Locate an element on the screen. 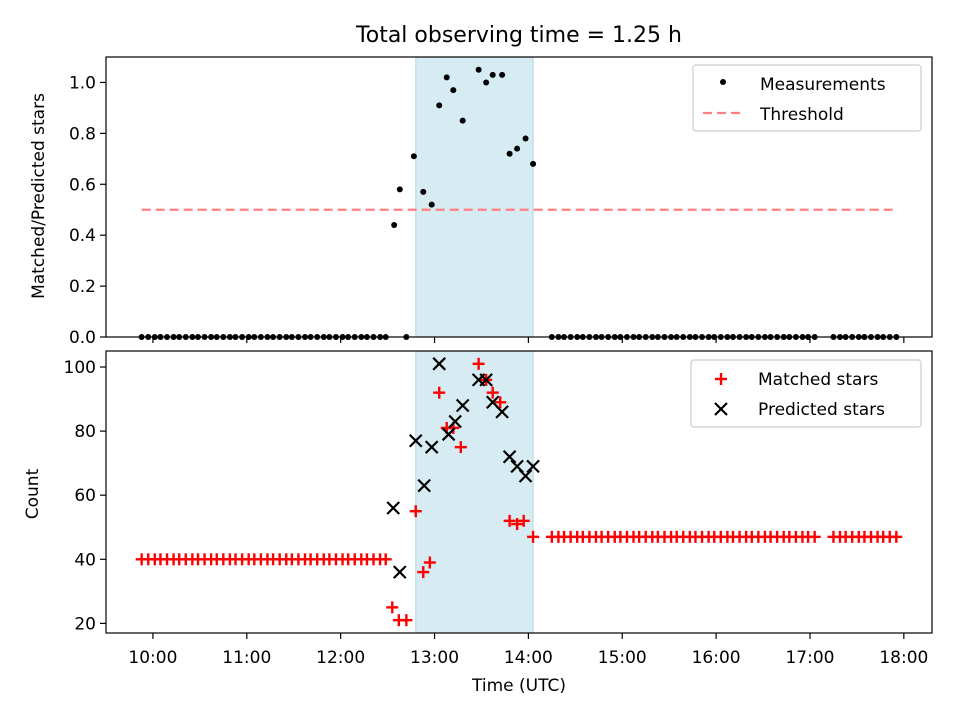 The width and height of the screenshot is (960, 720). x-tick-label: 16:00 is located at coordinates (716, 658).